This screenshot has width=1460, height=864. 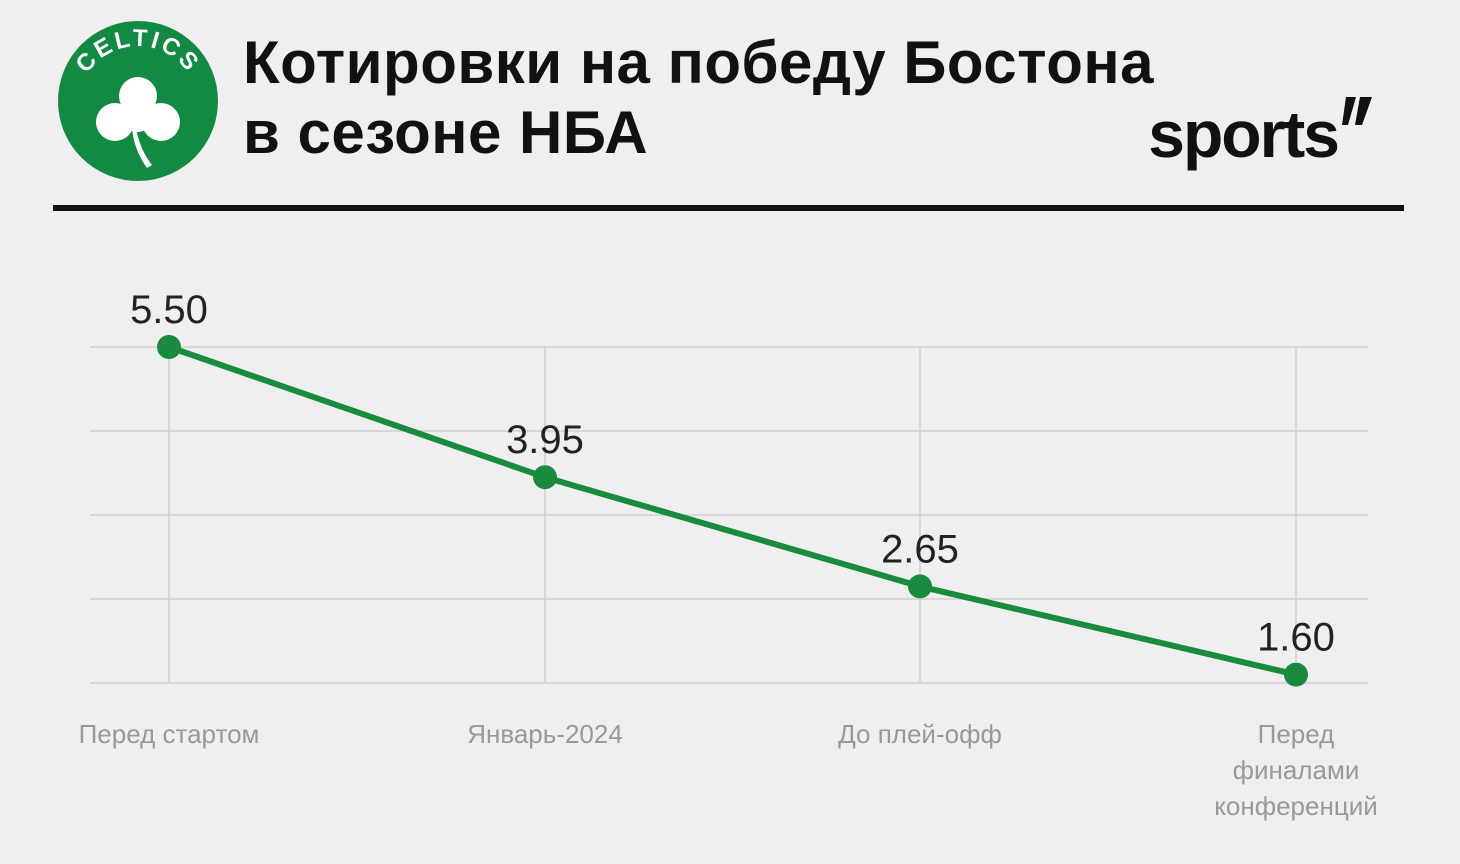 What do you see at coordinates (138, 122) in the screenshot?
I see `shamrock` at bounding box center [138, 122].